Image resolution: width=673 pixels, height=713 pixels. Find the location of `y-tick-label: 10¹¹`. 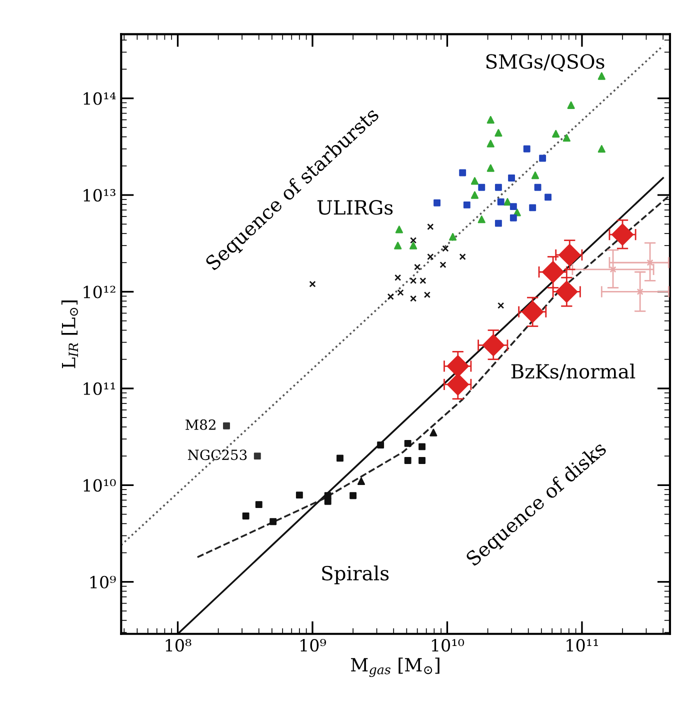

y-tick-label: 10¹¹ is located at coordinates (99, 389).